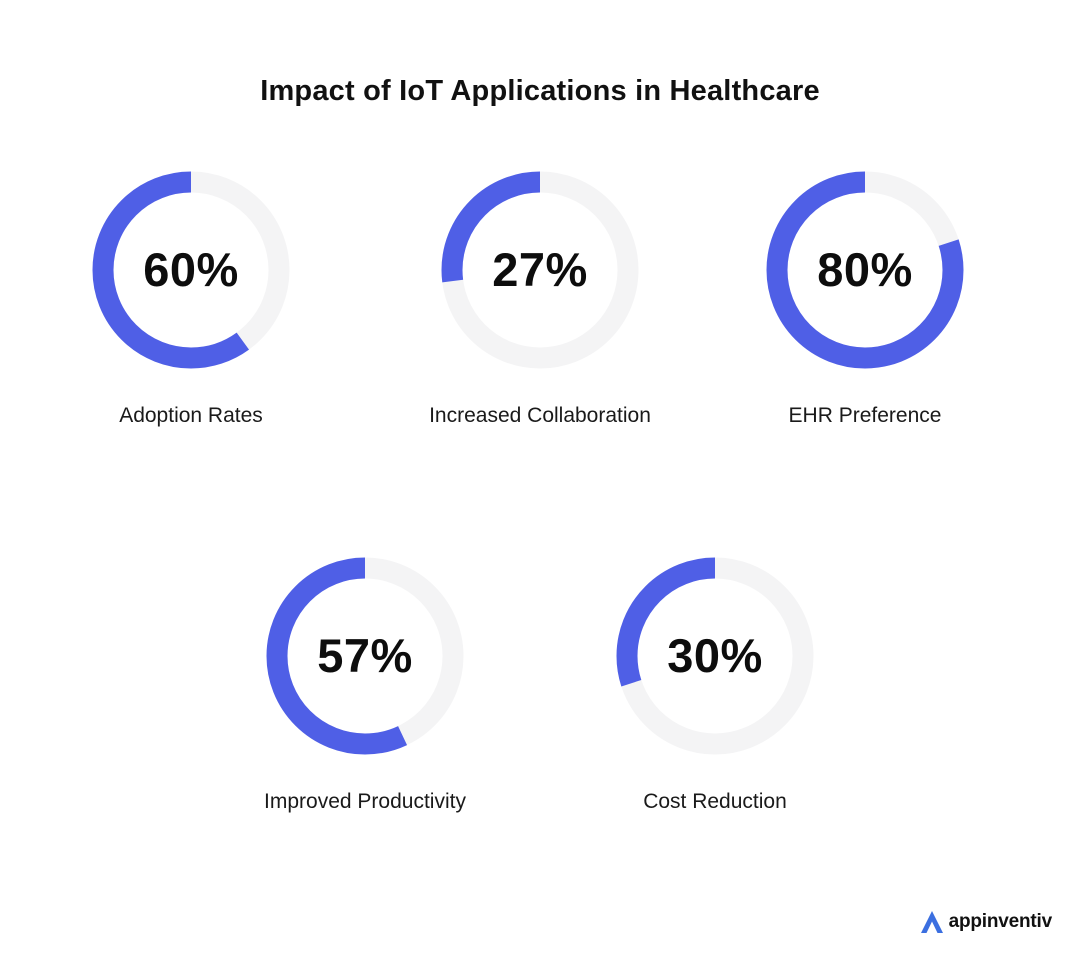 Image resolution: width=1080 pixels, height=963 pixels. I want to click on donut-arc-adoption-rates, so click(191, 270).